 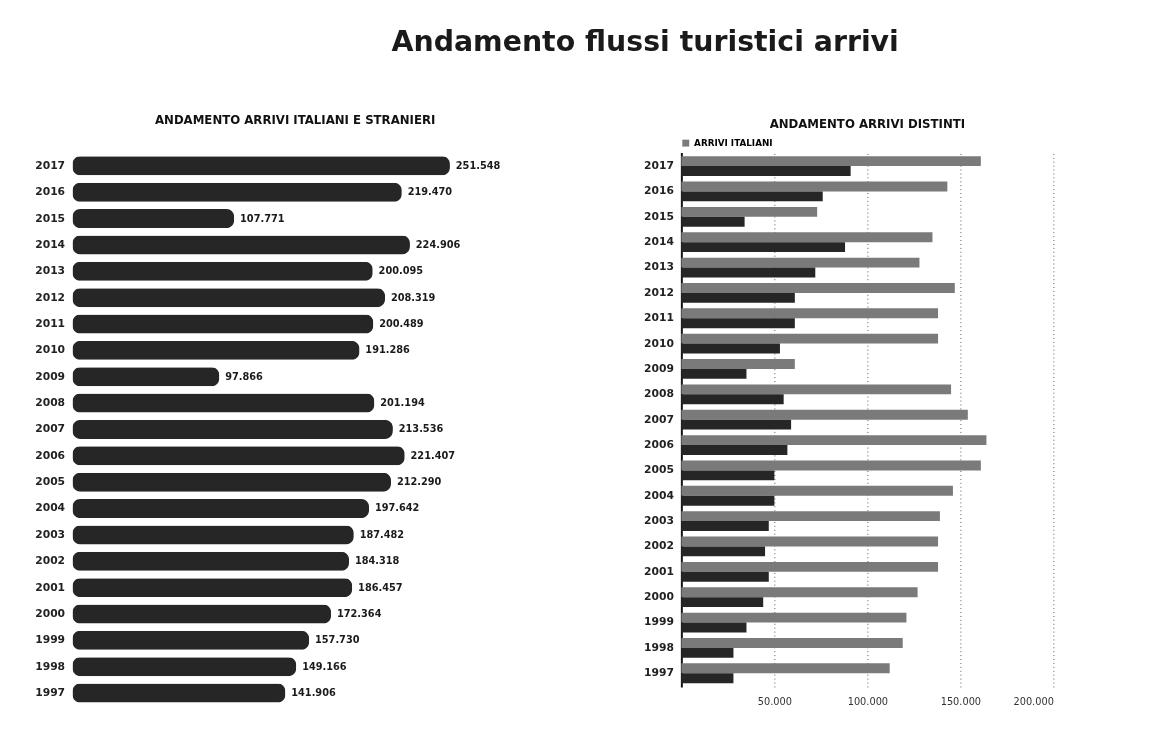 What do you see at coordinates (388, 350) in the screenshot?
I see `data-label: 191.286` at bounding box center [388, 350].